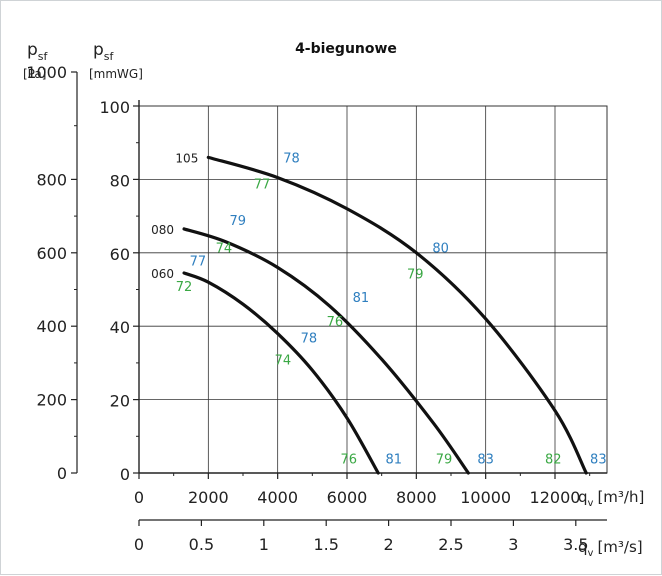 Image resolution: width=662 pixels, height=576 pixels. What do you see at coordinates (262, 184) in the screenshot?
I see `efficiency-label-1: 77` at bounding box center [262, 184].